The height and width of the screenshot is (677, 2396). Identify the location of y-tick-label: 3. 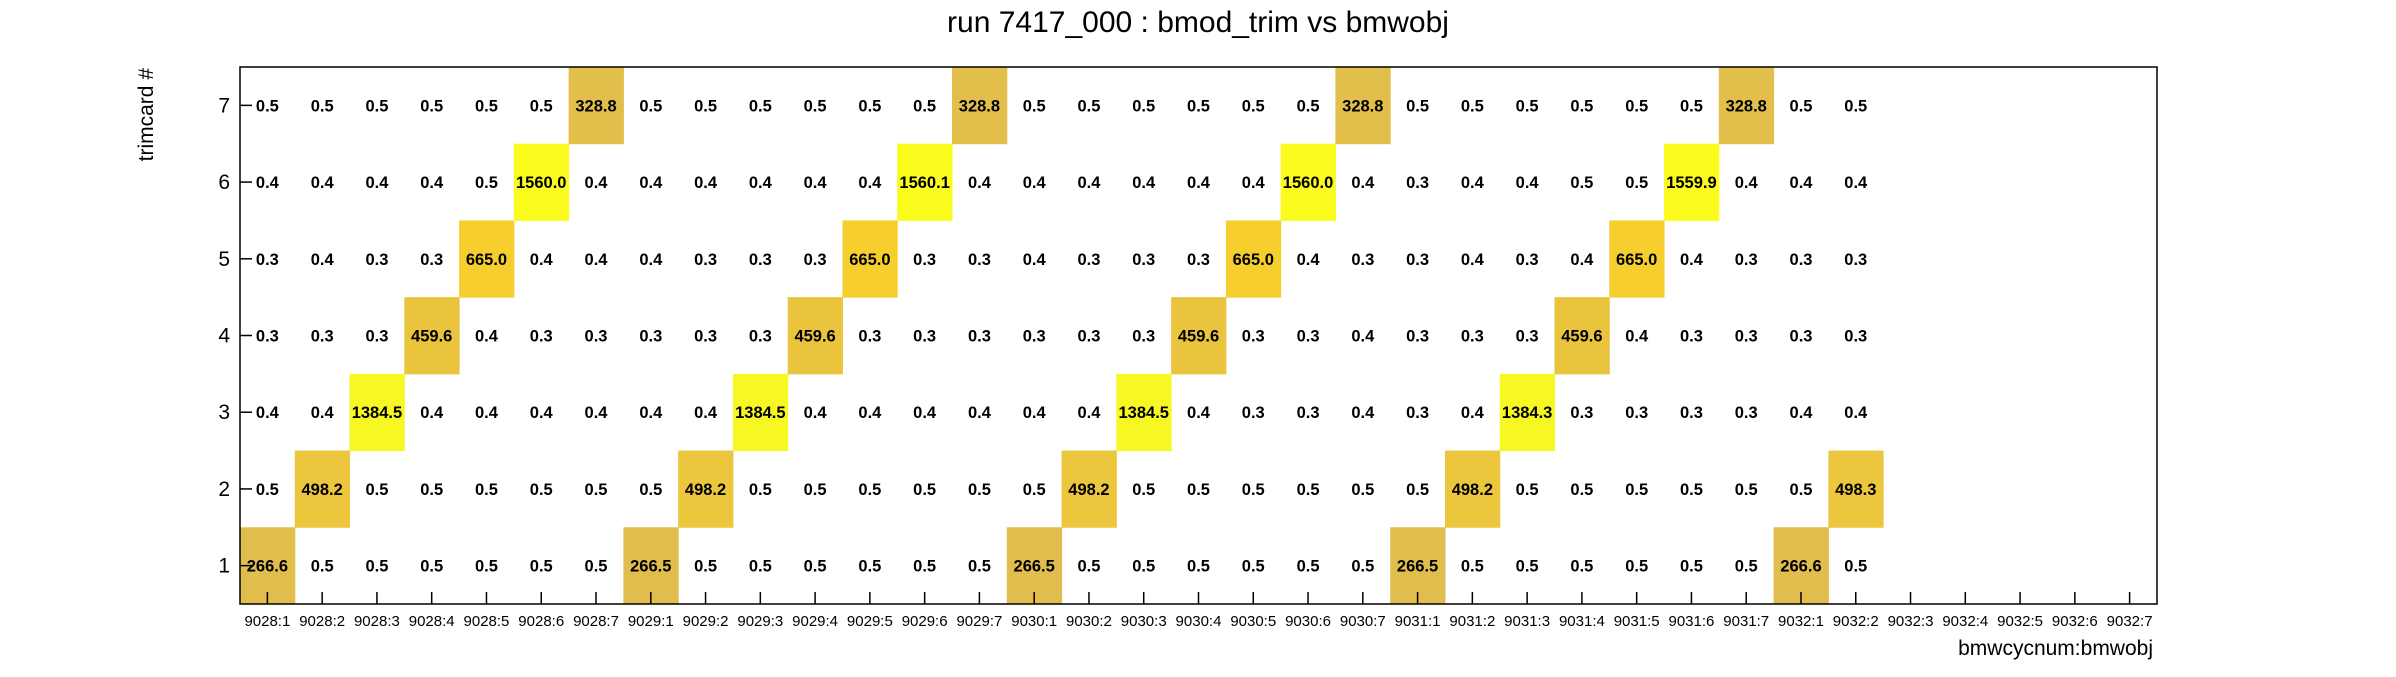
(224, 412).